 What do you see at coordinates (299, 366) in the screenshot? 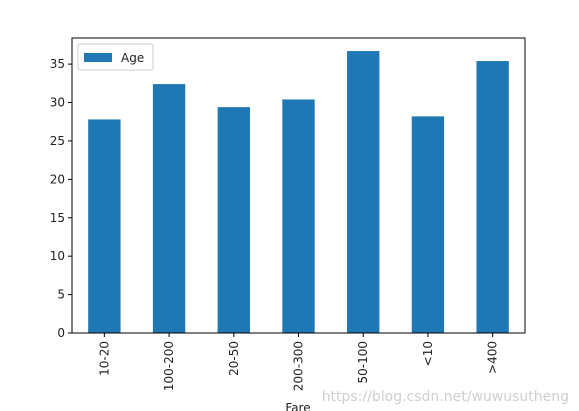
I see `x-tick-label: 200-300` at bounding box center [299, 366].